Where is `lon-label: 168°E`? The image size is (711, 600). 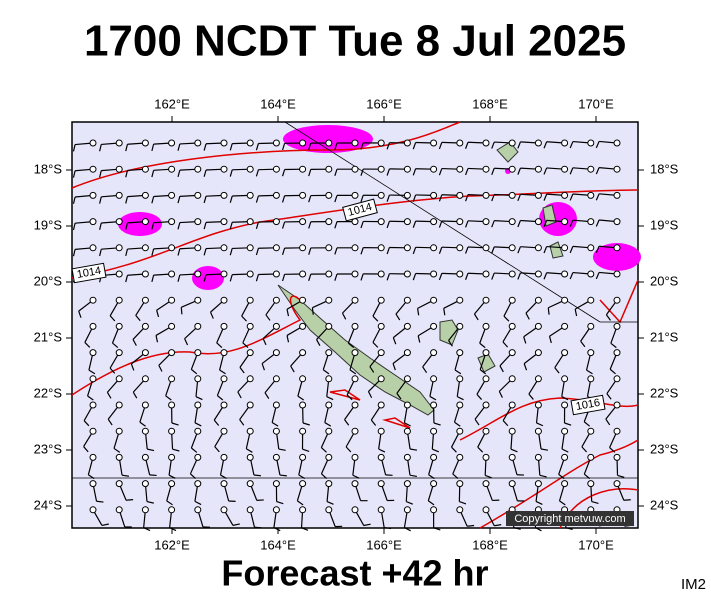 lon-label: 168°E is located at coordinates (490, 103).